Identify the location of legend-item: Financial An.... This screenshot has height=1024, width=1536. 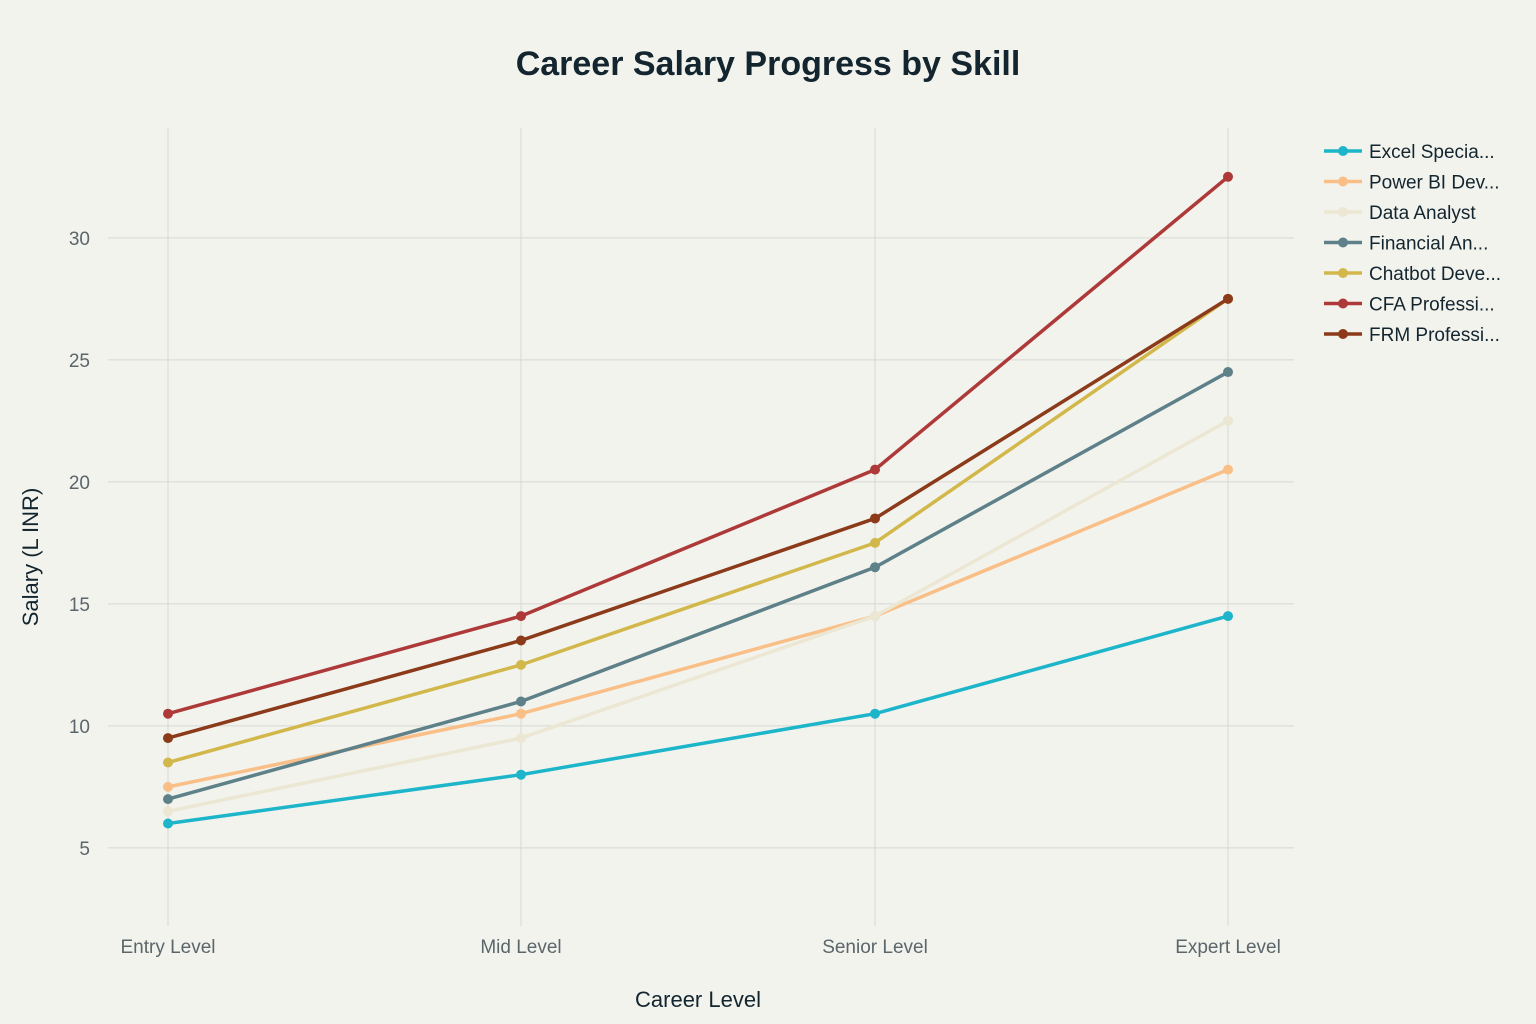
(1406, 244).